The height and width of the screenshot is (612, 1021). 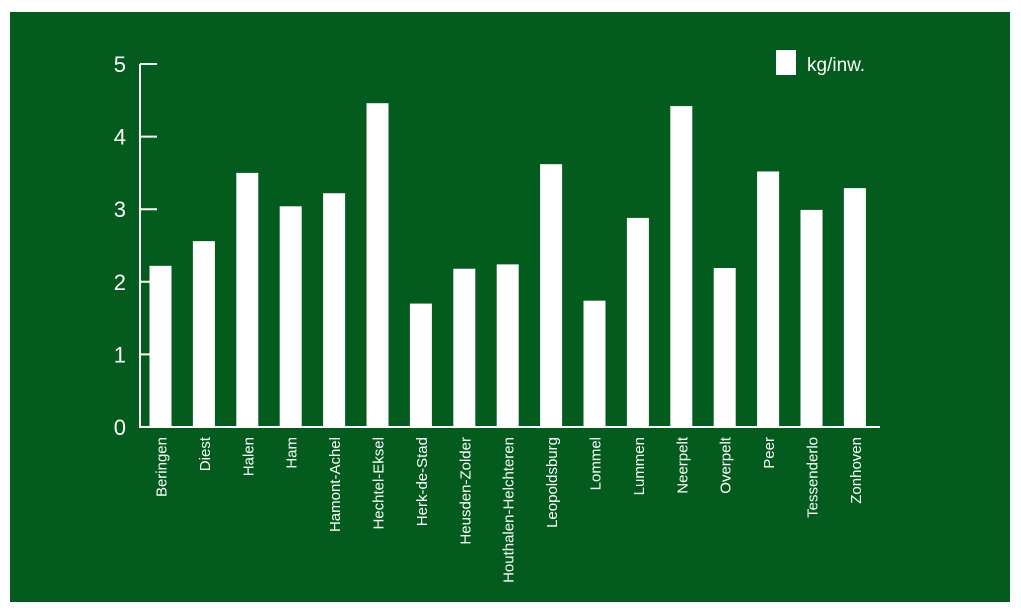 I want to click on x-tick-label: Leopoldsburg, so click(x=552, y=482).